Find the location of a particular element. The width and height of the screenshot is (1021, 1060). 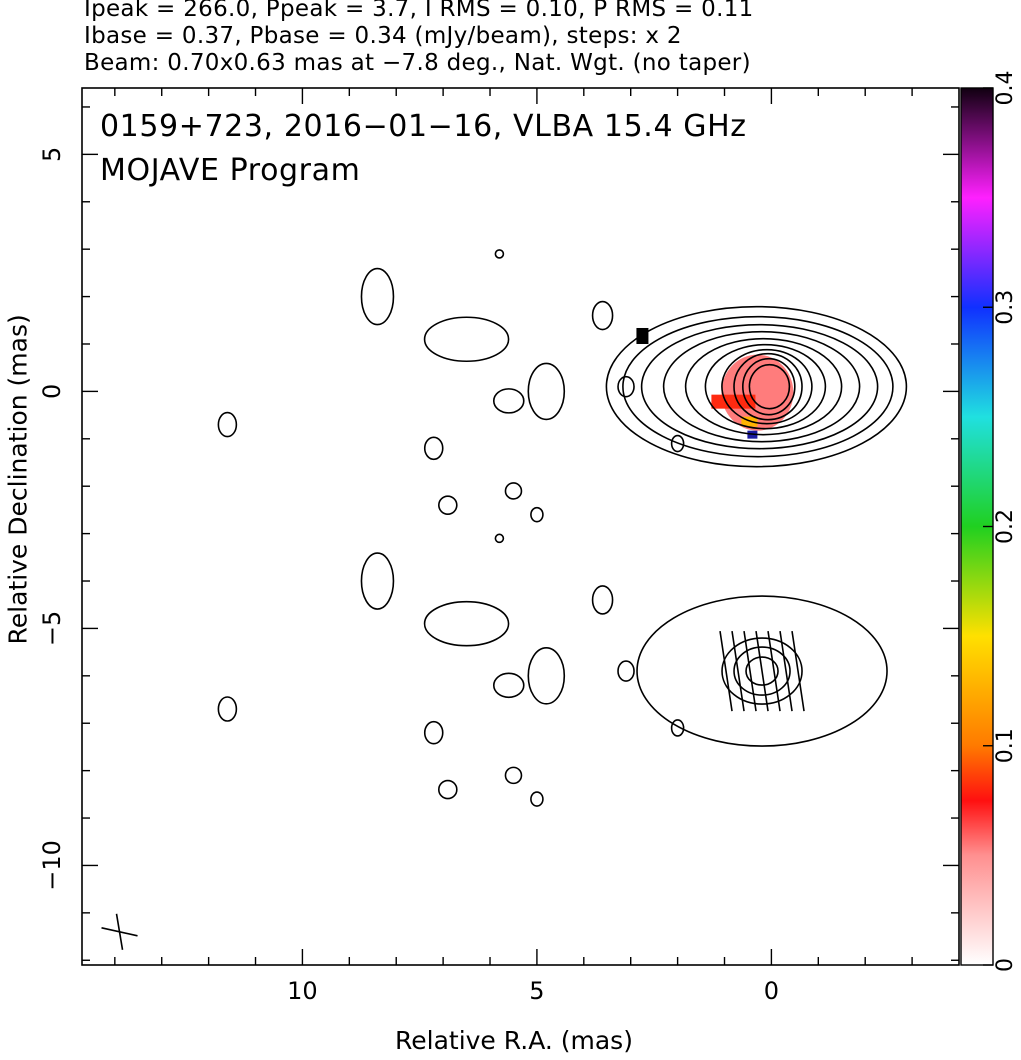

colorbar-tick-label: 0.2 is located at coordinates (1005, 526).